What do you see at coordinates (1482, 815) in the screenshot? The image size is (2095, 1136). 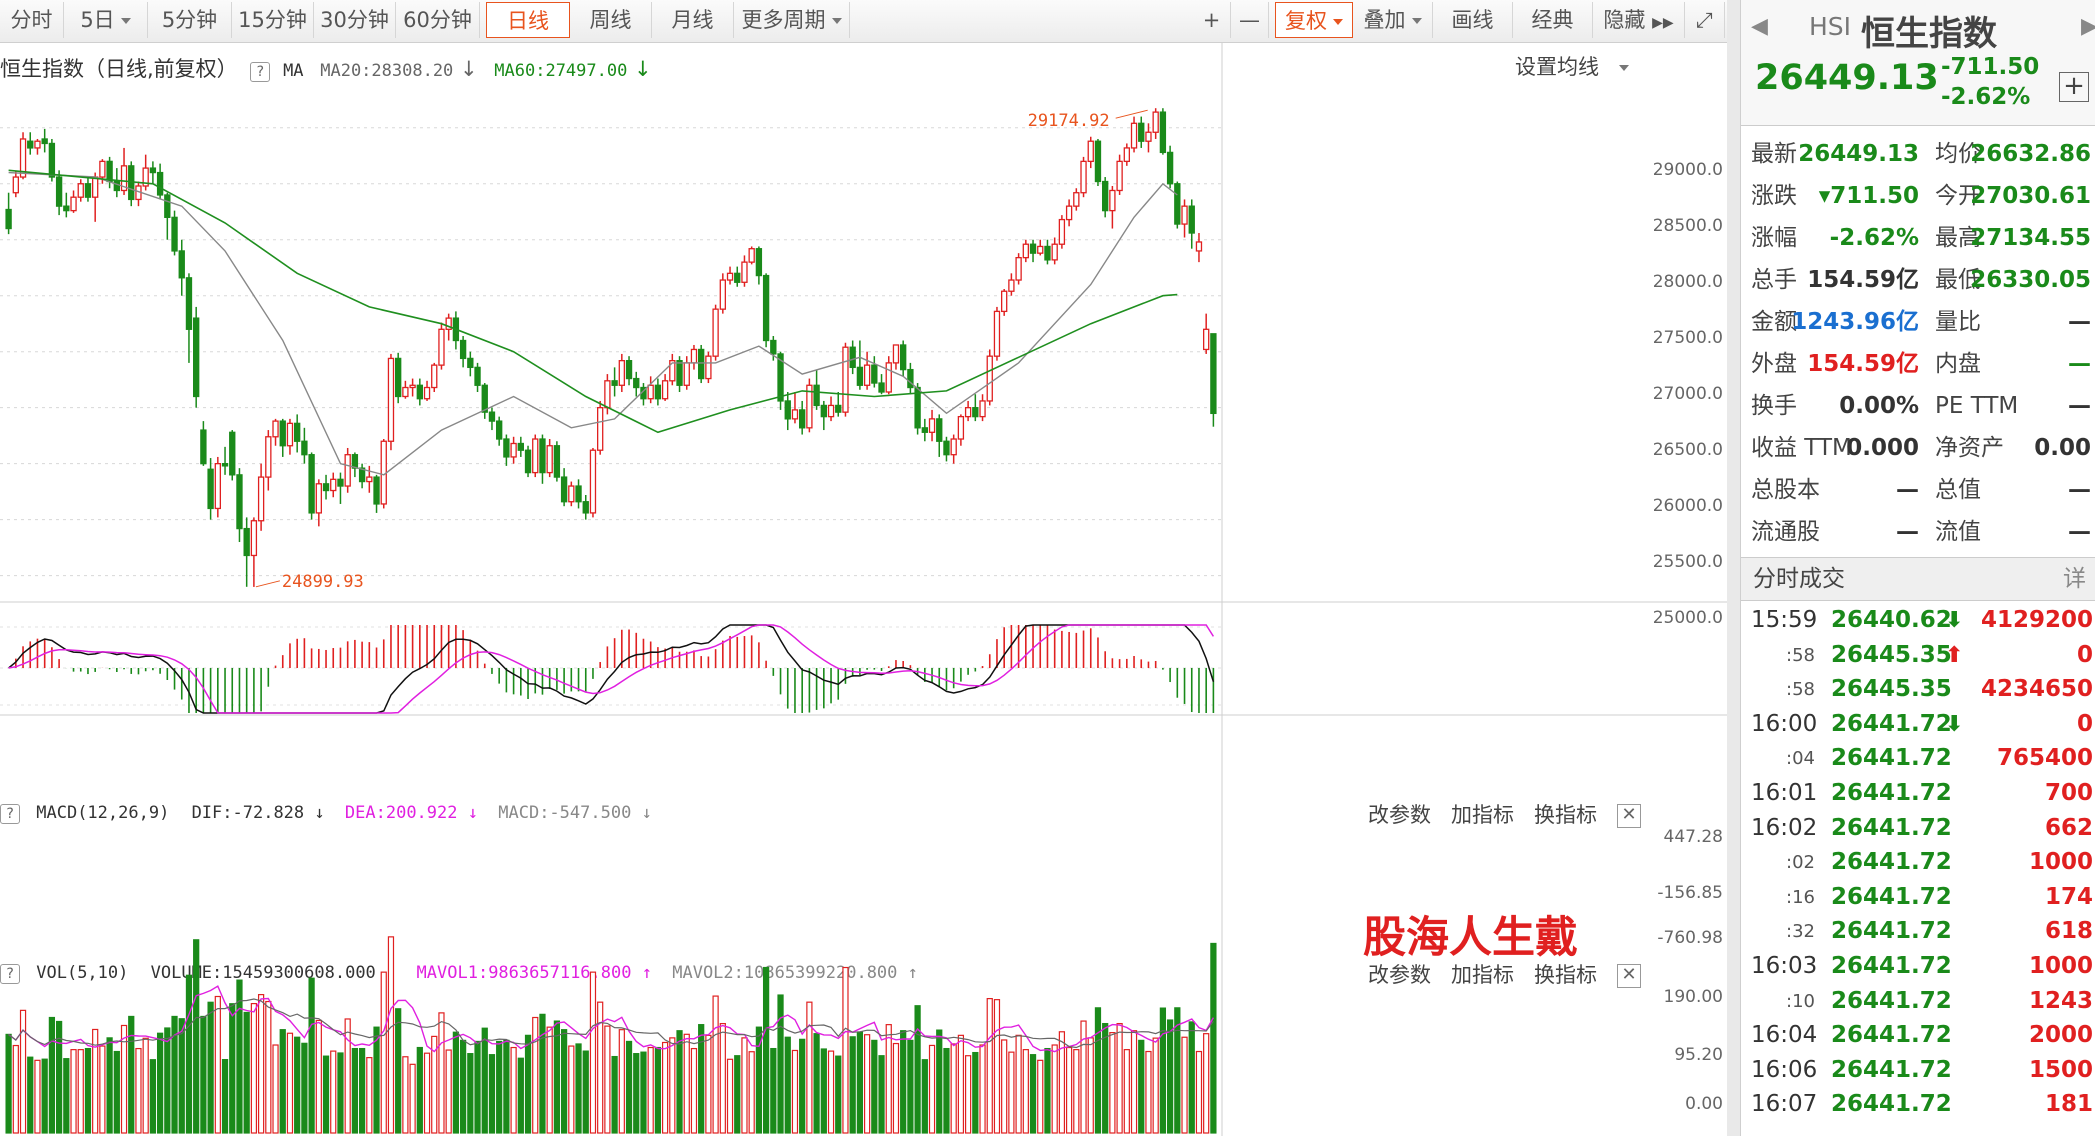 I see `macd-add-indicator-link: 加指标` at bounding box center [1482, 815].